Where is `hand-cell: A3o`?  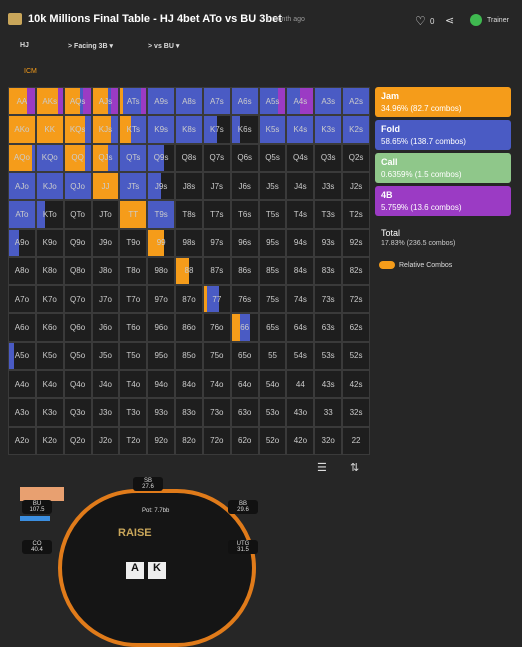
hand-cell: A3o is located at coordinates (22, 412).